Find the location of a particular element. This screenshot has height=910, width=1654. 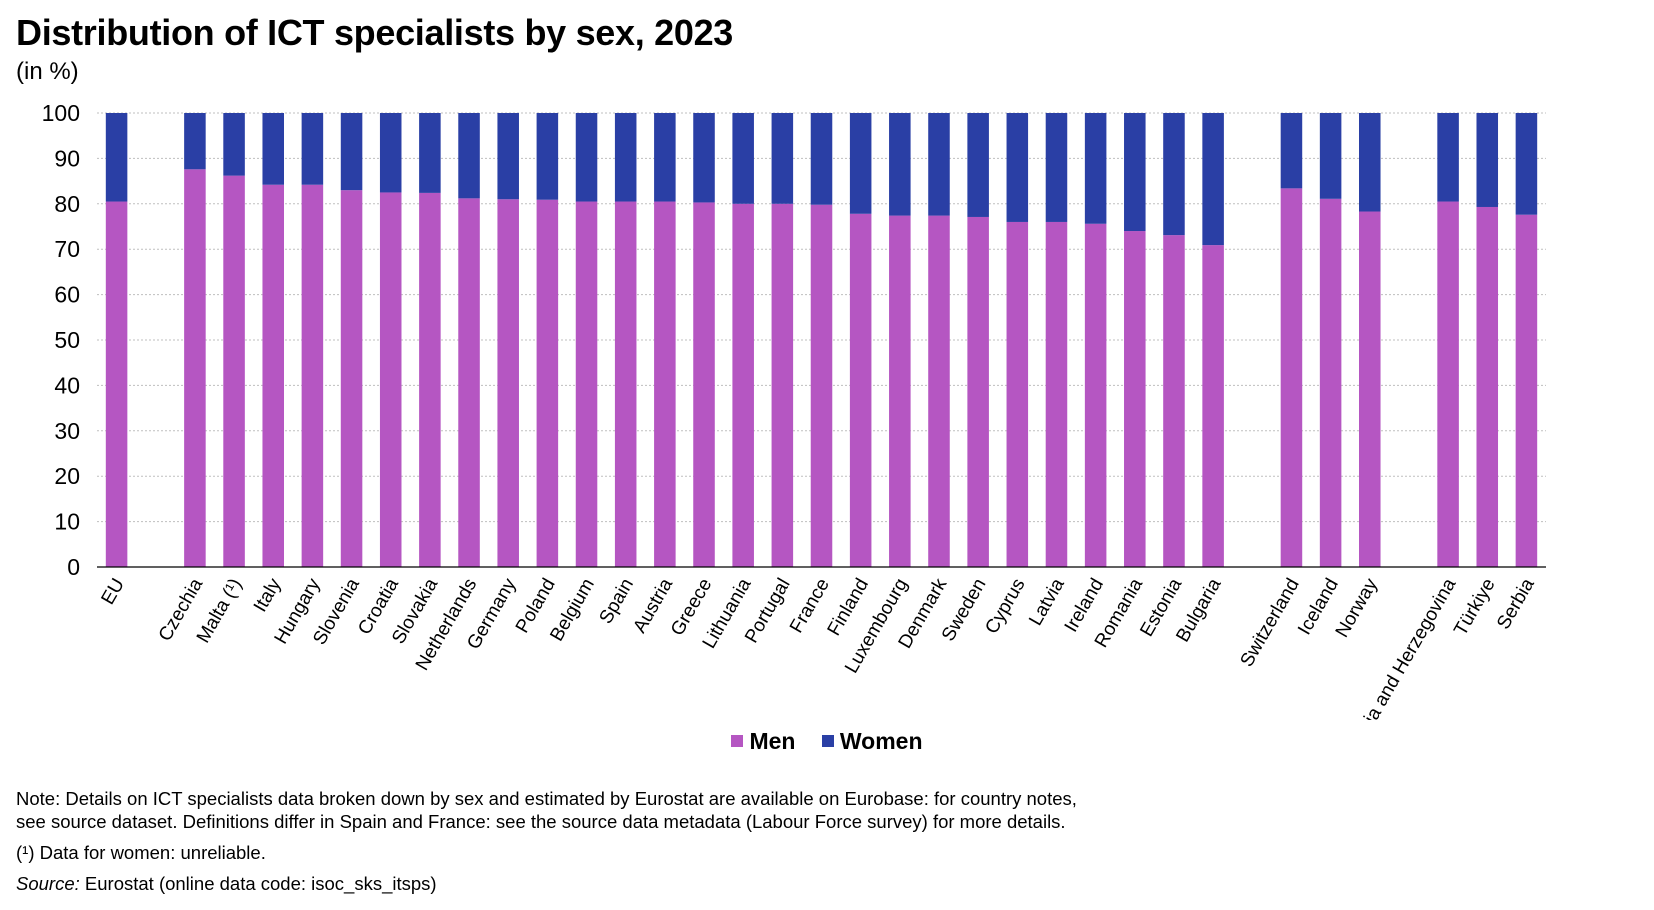

legend-swatch-women is located at coordinates (827, 741).